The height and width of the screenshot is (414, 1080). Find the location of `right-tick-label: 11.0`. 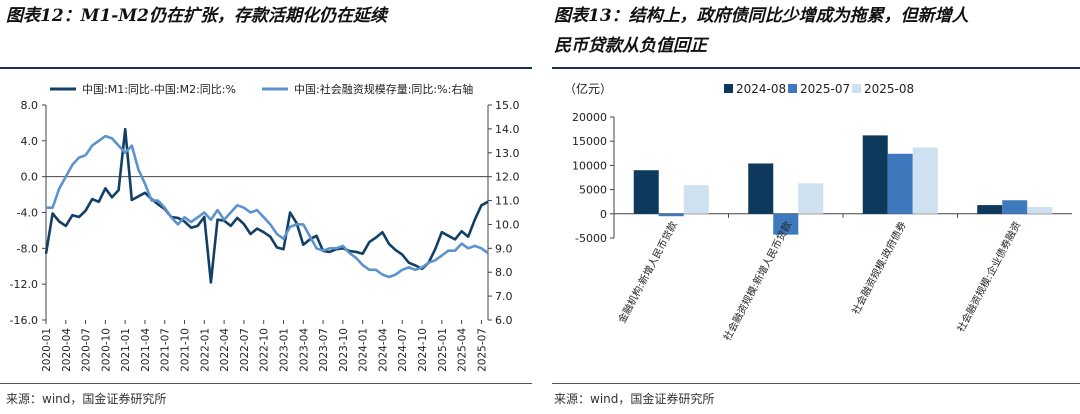

right-tick-label: 11.0 is located at coordinates (507, 201).